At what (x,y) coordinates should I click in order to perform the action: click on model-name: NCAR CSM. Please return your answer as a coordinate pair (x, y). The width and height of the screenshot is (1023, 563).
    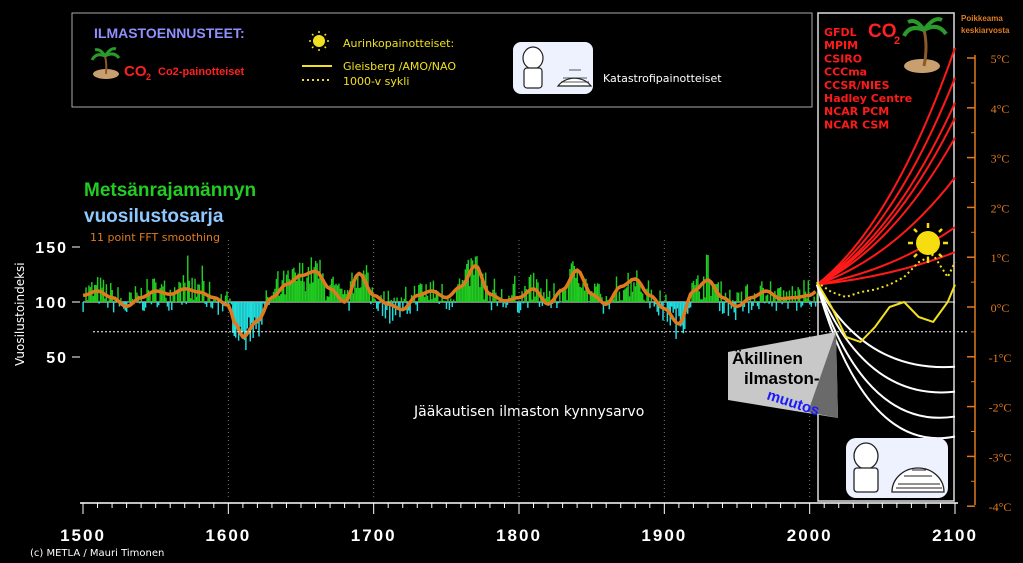
    Looking at the image, I should click on (856, 124).